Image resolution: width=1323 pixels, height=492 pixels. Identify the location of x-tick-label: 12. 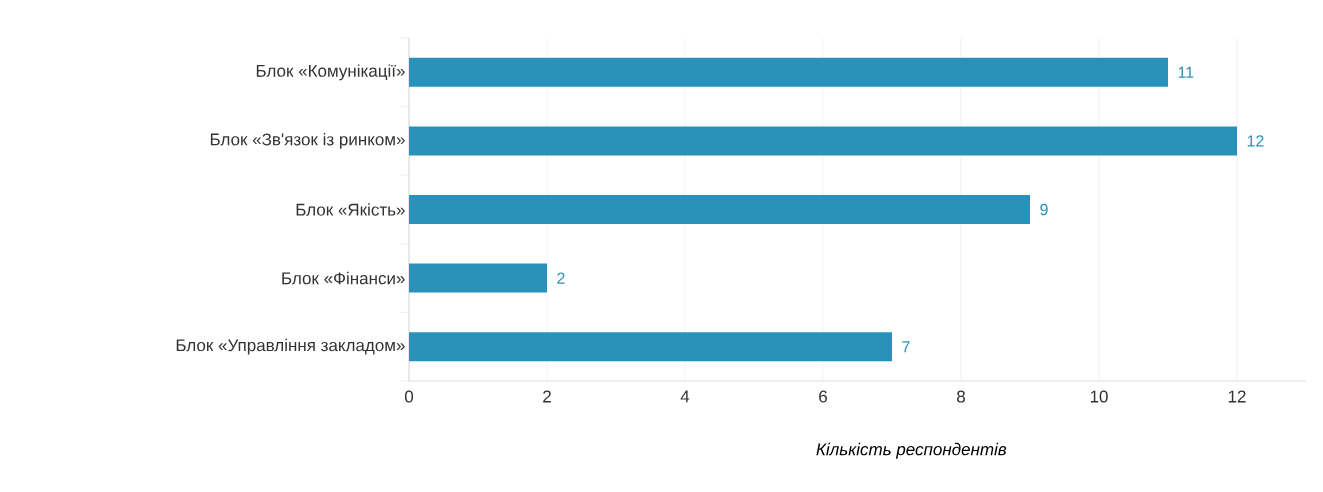
(1237, 396).